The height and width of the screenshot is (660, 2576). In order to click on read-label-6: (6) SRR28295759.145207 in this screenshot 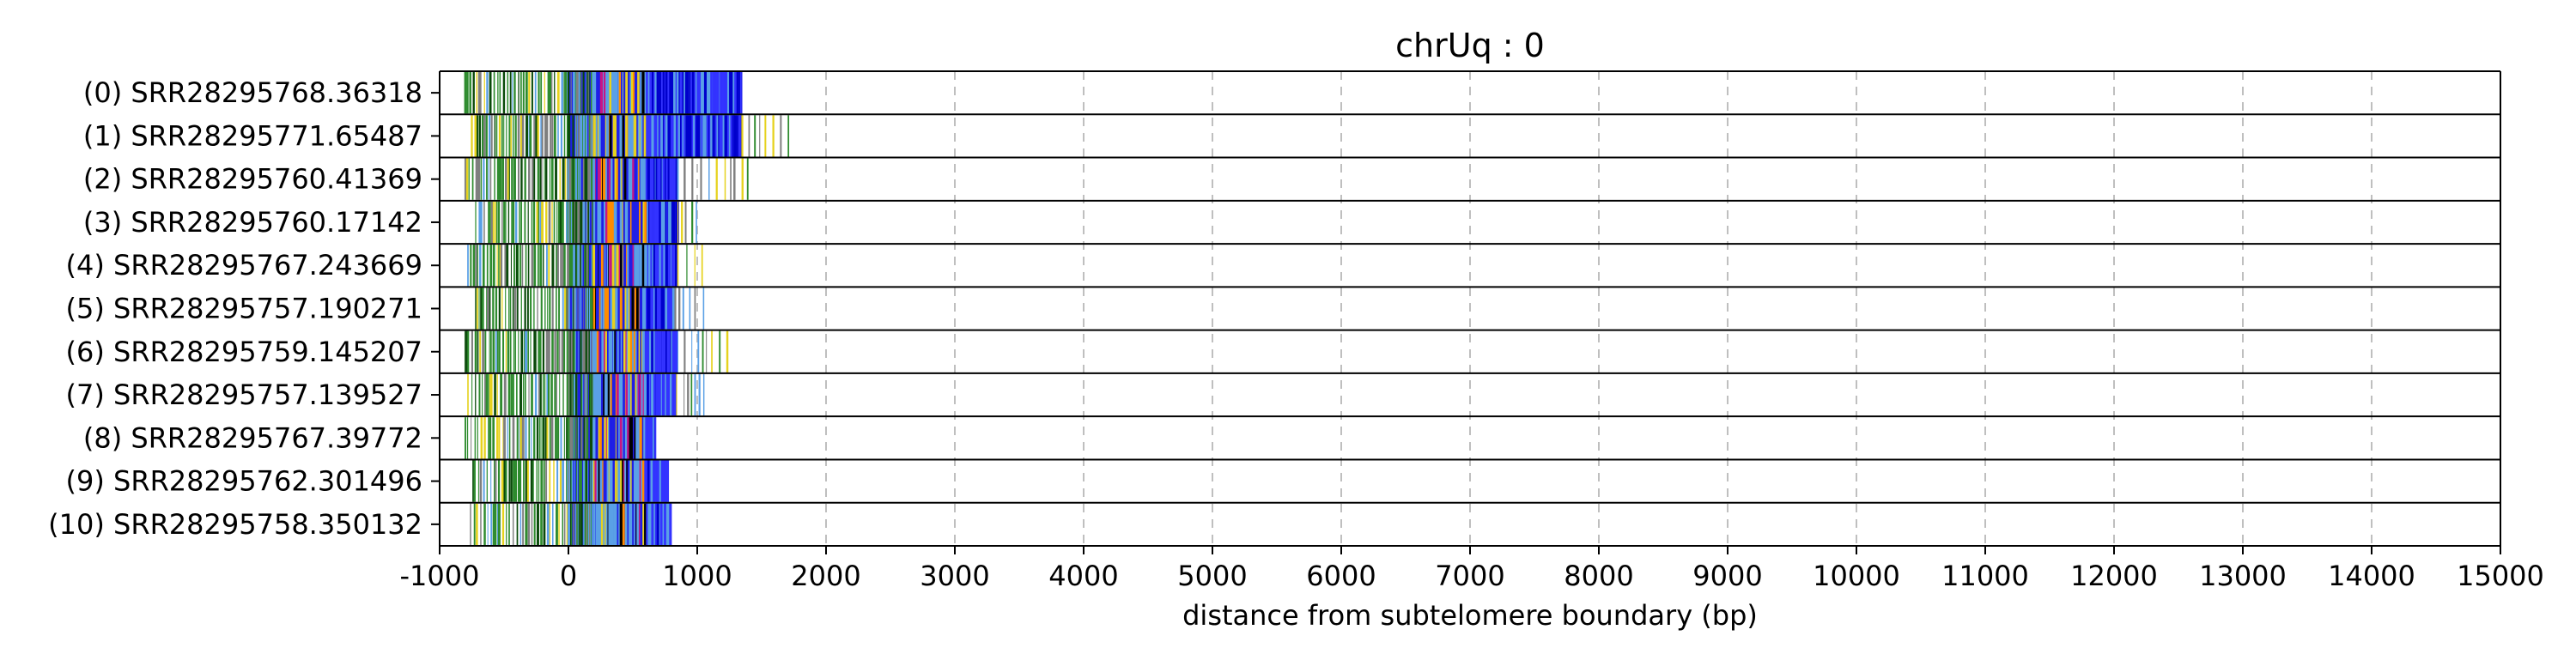, I will do `click(244, 352)`.